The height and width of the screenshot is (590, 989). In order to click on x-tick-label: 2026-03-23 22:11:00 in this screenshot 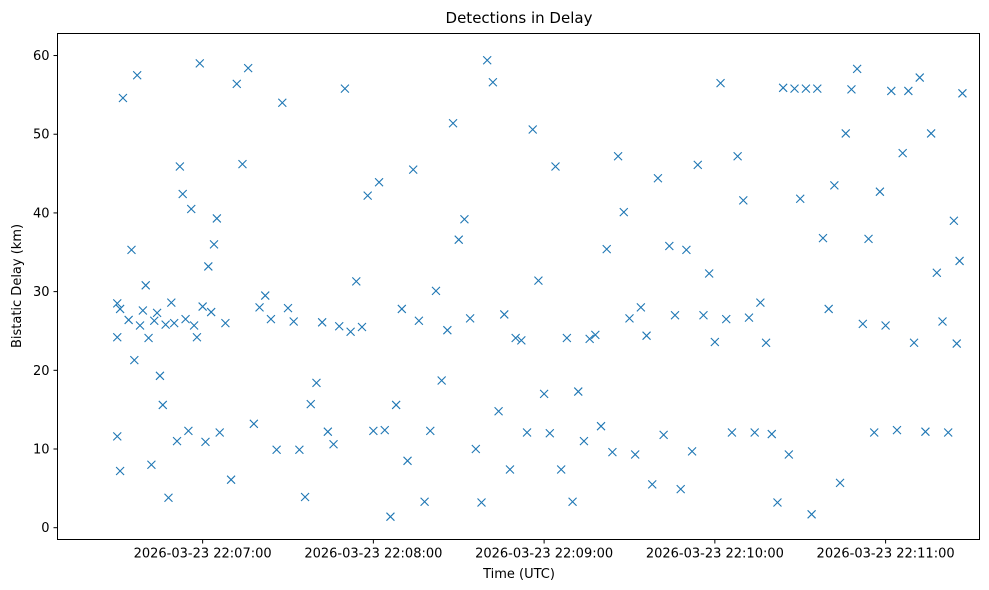, I will do `click(886, 554)`.